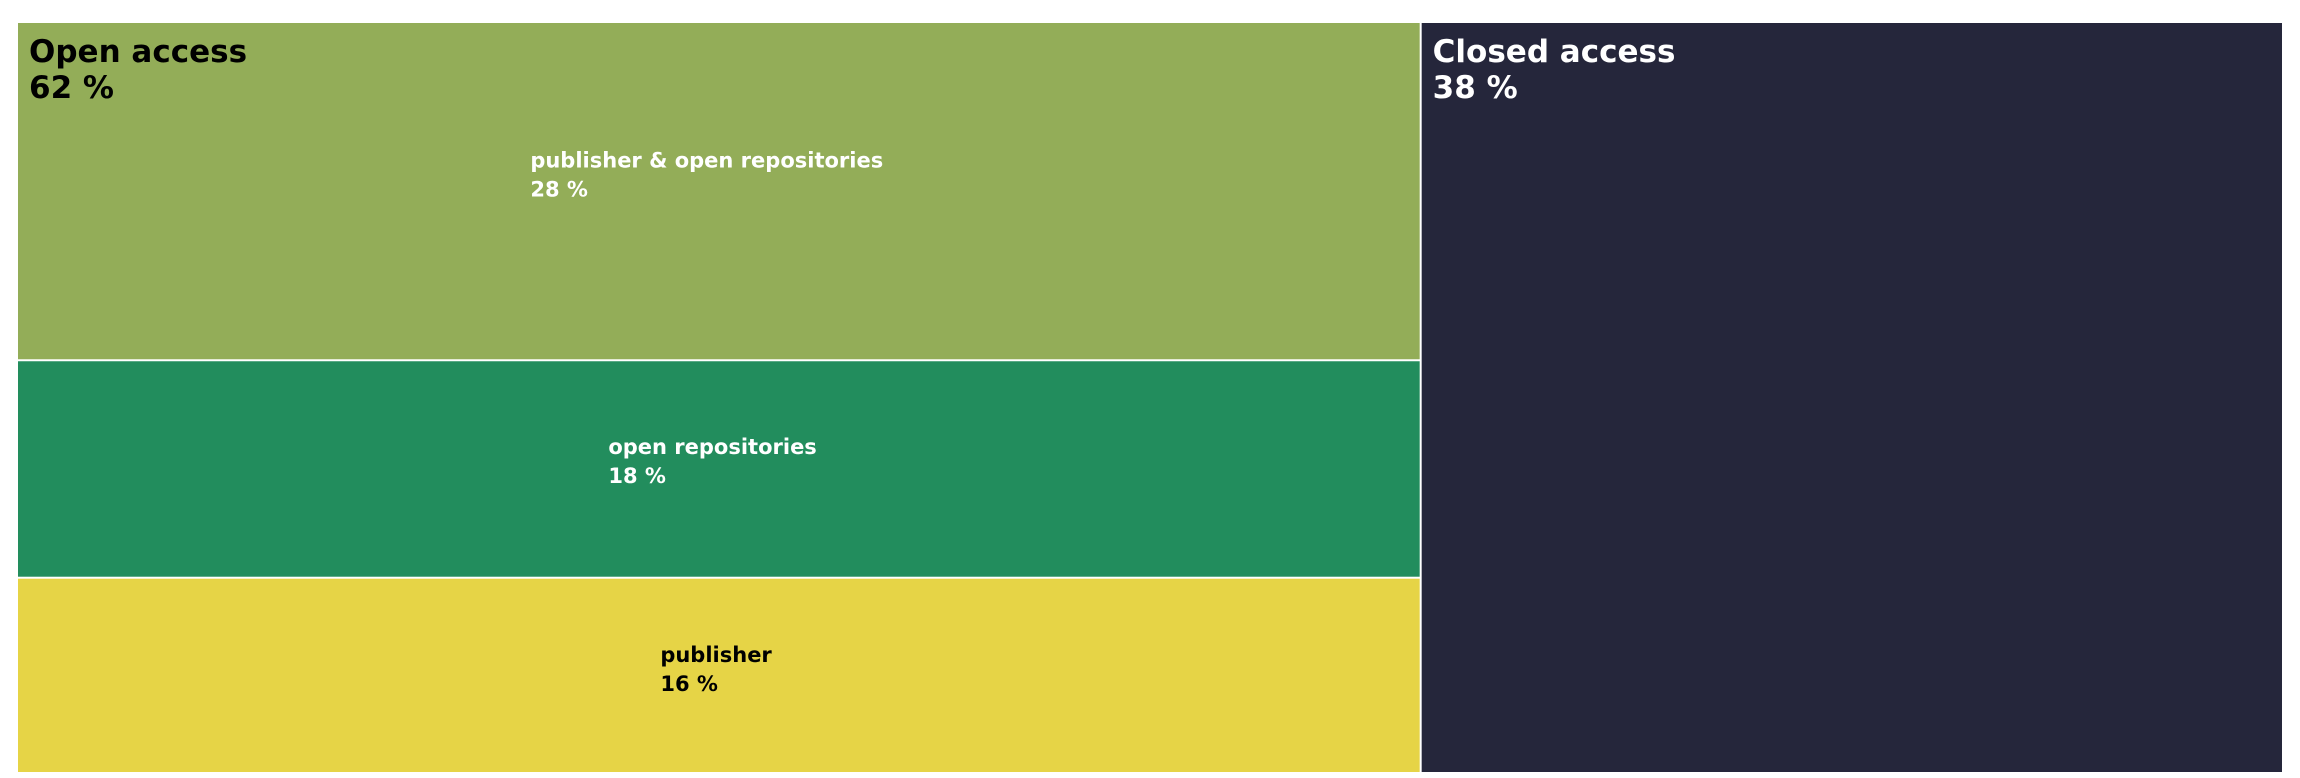  What do you see at coordinates (706, 161) in the screenshot?
I see `tile-label-publisher-and-open-repositories: publisher & open repositories` at bounding box center [706, 161].